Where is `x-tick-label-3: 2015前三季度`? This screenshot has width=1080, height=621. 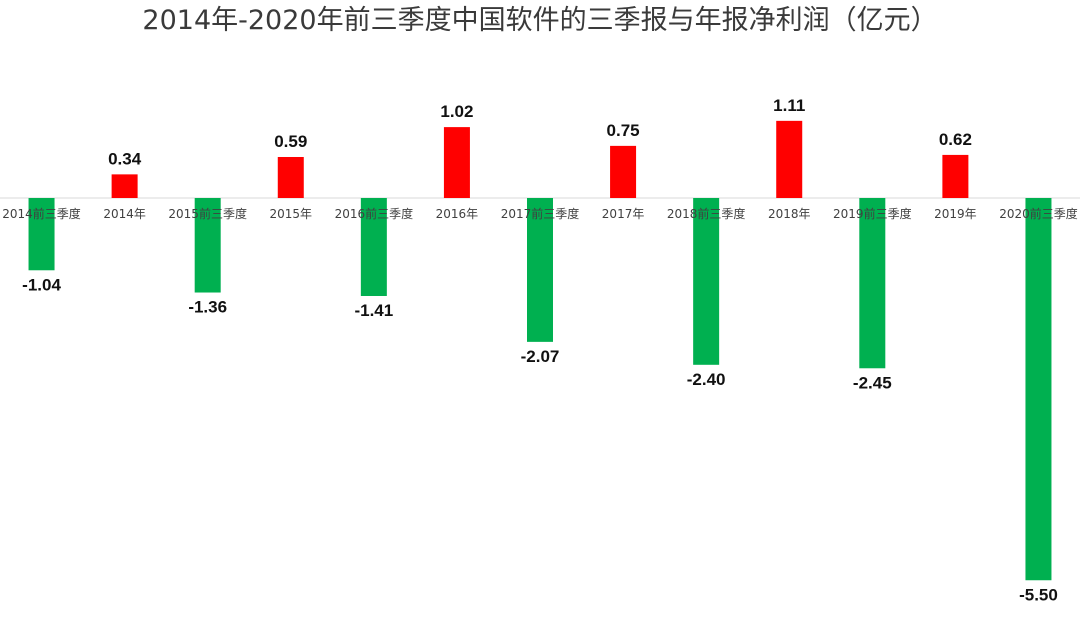
x-tick-label-3: 2015前三季度 is located at coordinates (207, 213).